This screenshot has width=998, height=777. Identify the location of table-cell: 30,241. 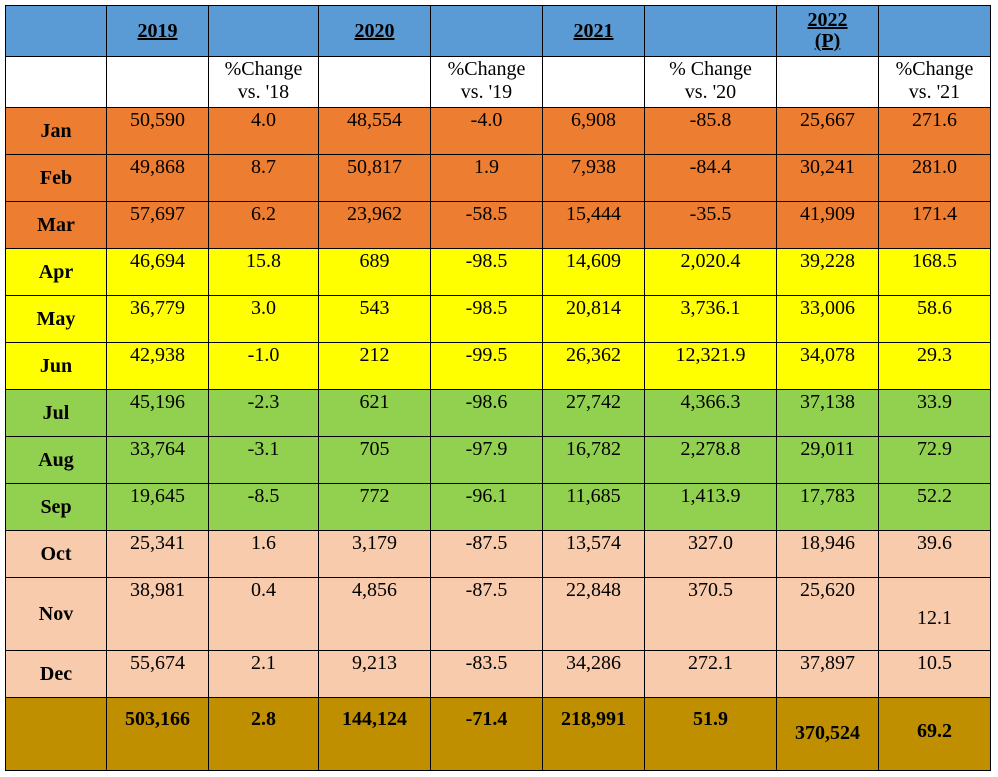
(827, 178).